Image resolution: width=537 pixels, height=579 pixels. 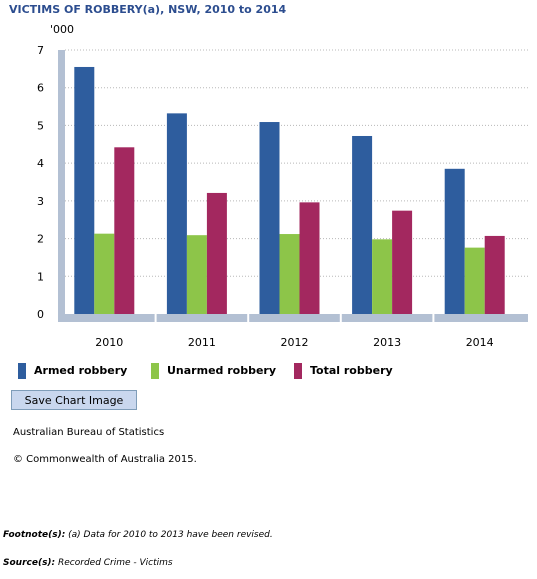 What do you see at coordinates (216, 253) in the screenshot?
I see `bar-total-robbery-2011` at bounding box center [216, 253].